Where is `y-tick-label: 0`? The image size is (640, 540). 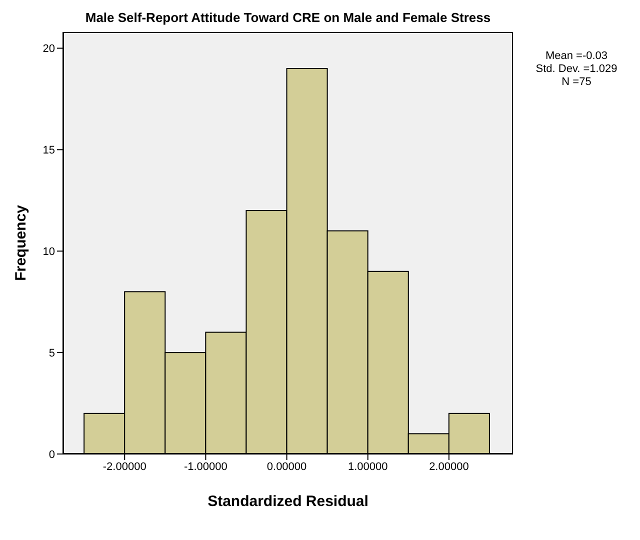
y-tick-label: 0 is located at coordinates (51, 454).